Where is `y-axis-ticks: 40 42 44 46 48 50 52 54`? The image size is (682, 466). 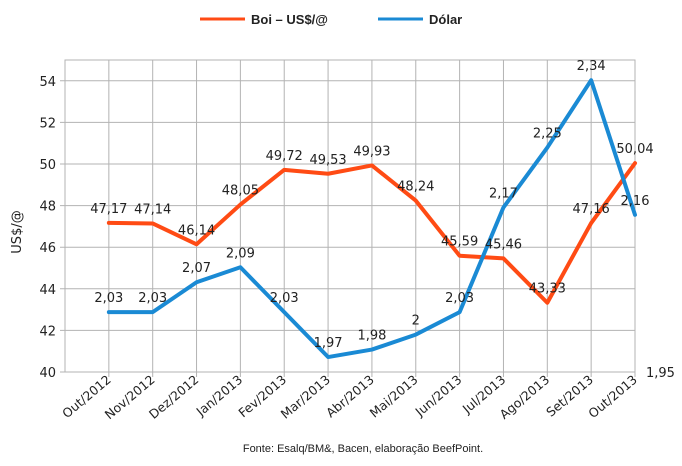
y-axis-ticks: 40 42 44 46 48 50 52 54 is located at coordinates (47, 228).